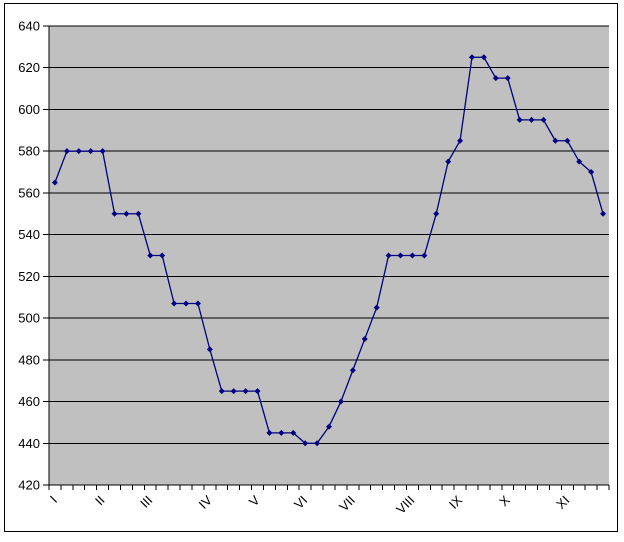 The height and width of the screenshot is (542, 624). Describe the element at coordinates (300, 502) in the screenshot. I see `x-axis-tick-label: VI` at that location.